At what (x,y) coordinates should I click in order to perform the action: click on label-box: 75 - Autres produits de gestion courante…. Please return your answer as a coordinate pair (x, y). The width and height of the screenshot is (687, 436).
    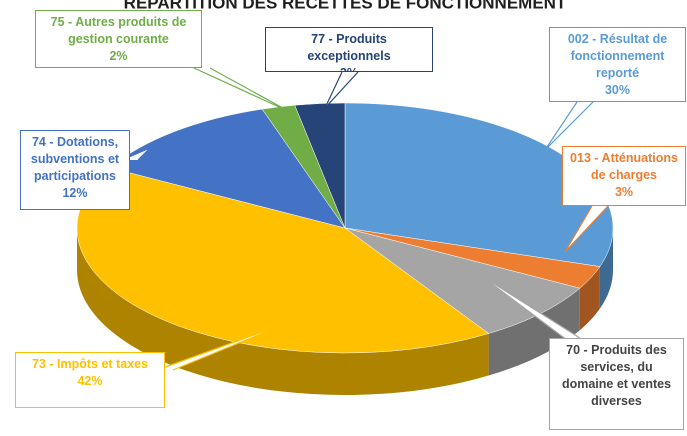
    Looking at the image, I should click on (118, 39).